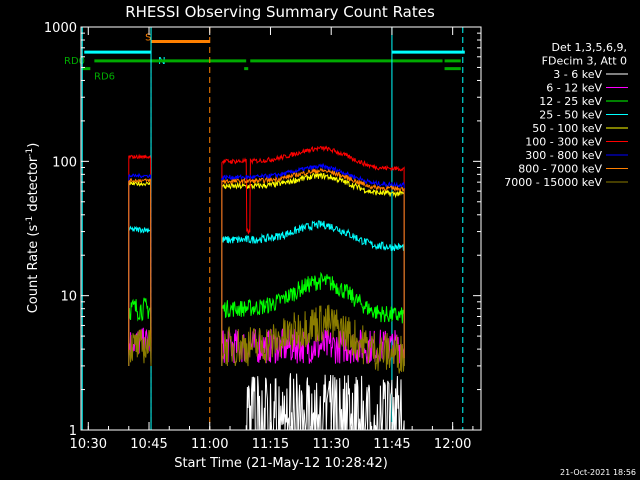  I want to click on legend-label: 12 - 25 keV, so click(570, 101).